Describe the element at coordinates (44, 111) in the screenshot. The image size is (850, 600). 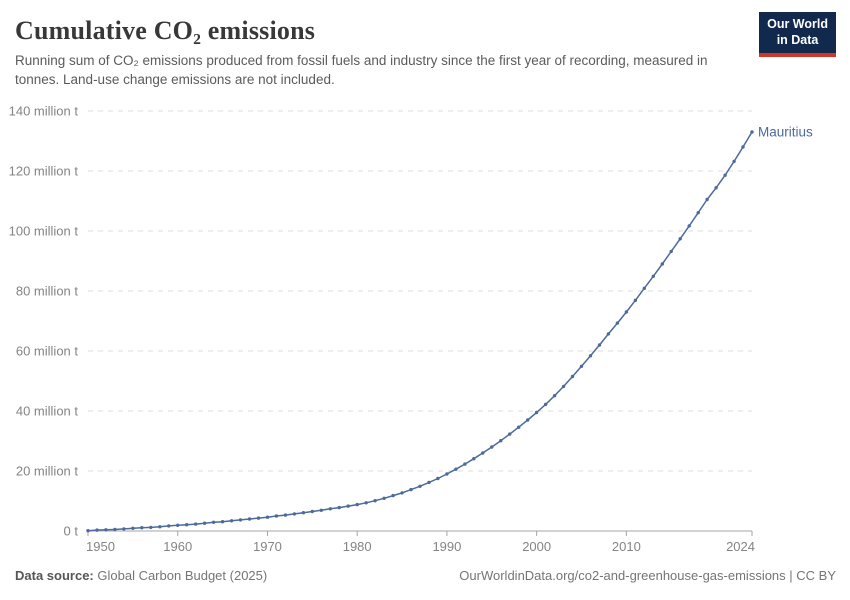
I see `y-axis-label: 140 million t` at that location.